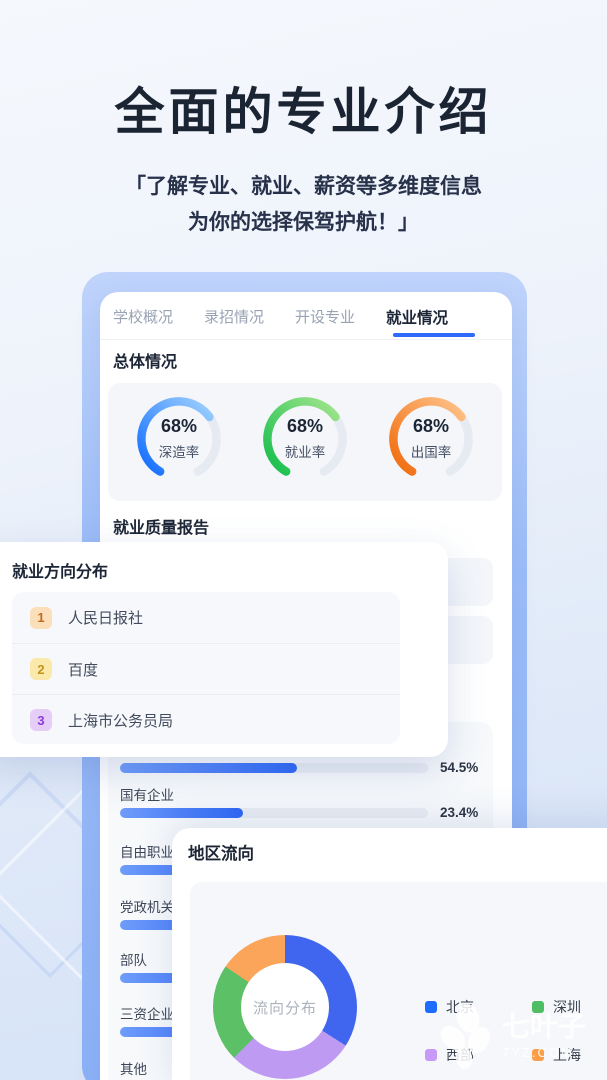  Describe the element at coordinates (431, 452) in the screenshot. I see `gauge-label: 出国率` at that location.